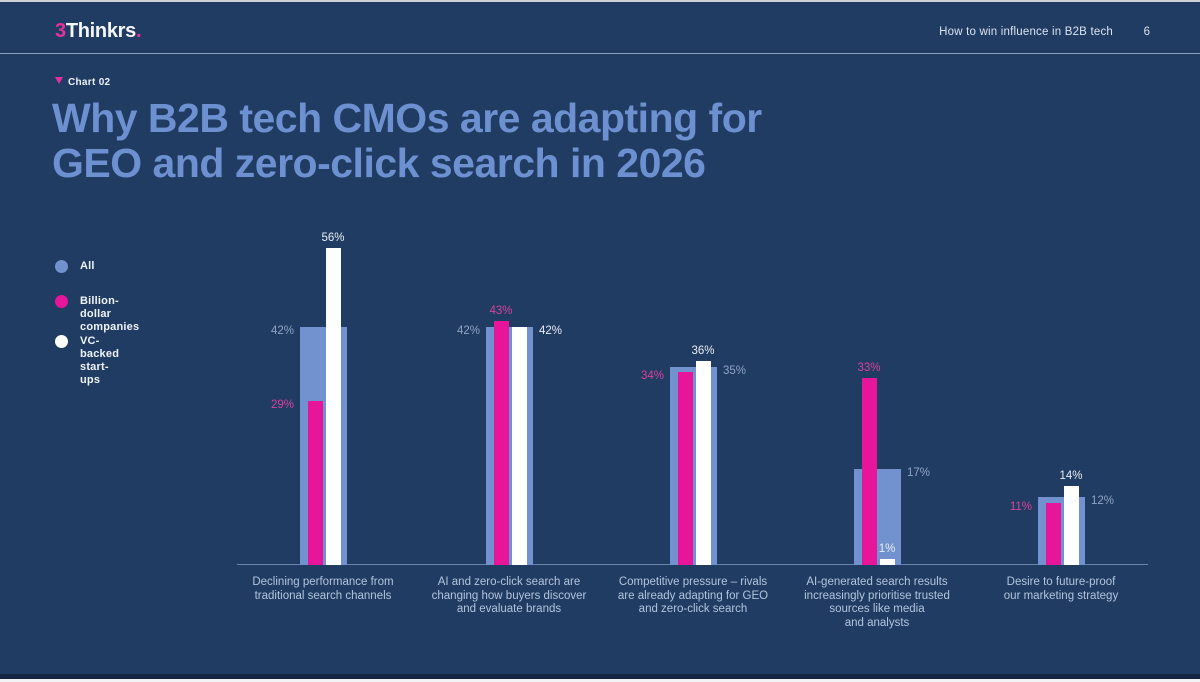 The width and height of the screenshot is (1200, 682). What do you see at coordinates (1020, 507) in the screenshot?
I see `value-label-billion-group5: 11%` at bounding box center [1020, 507].